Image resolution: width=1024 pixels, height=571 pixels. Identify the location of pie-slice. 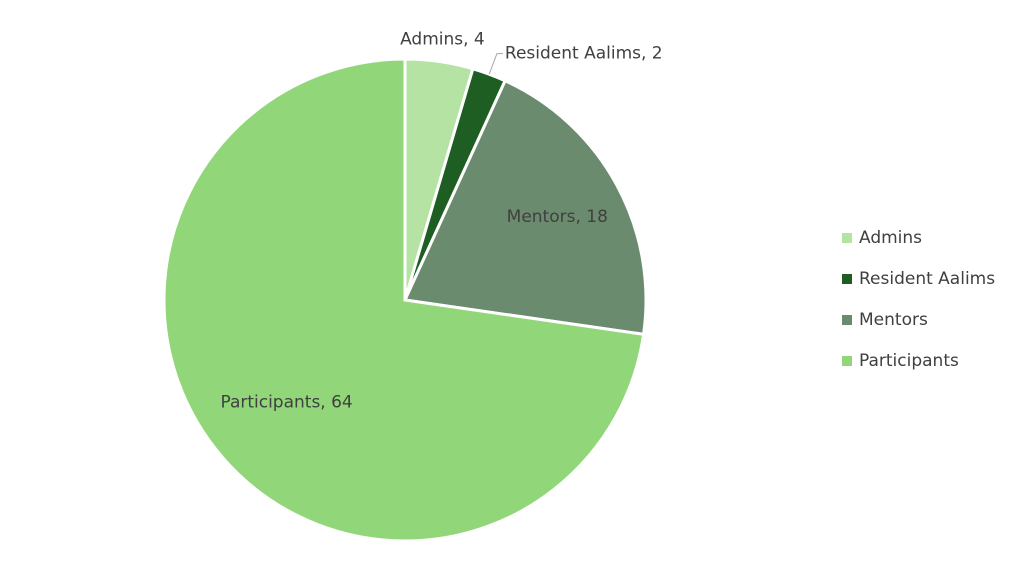
(525, 207).